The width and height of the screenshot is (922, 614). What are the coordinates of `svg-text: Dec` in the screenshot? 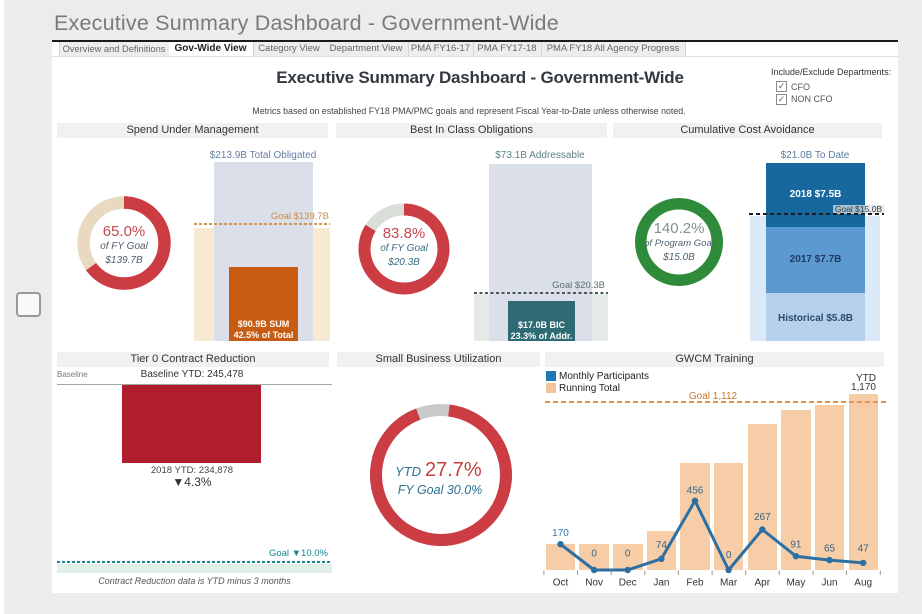 It's located at (628, 583).